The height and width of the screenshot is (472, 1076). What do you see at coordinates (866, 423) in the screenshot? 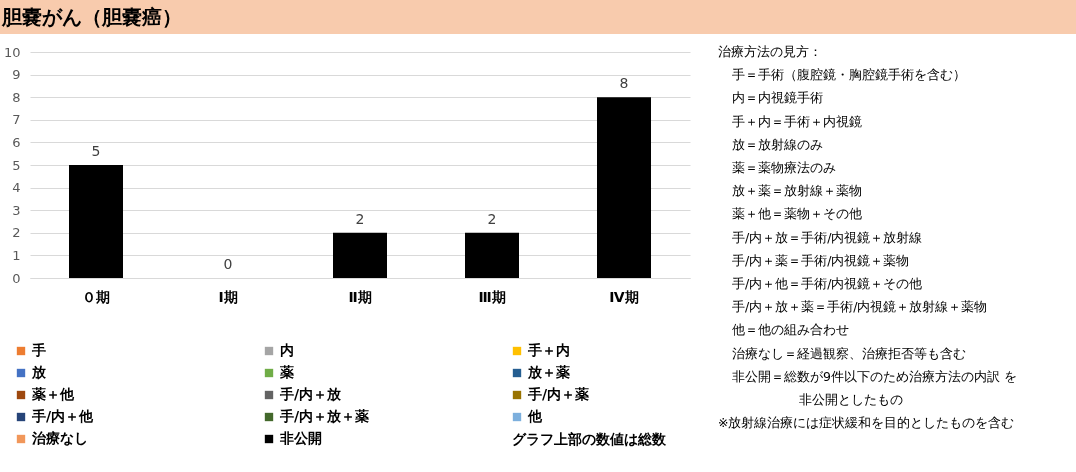
I see `text: ※放射線治療には症状緩和を目的としたものを含む` at bounding box center [866, 423].